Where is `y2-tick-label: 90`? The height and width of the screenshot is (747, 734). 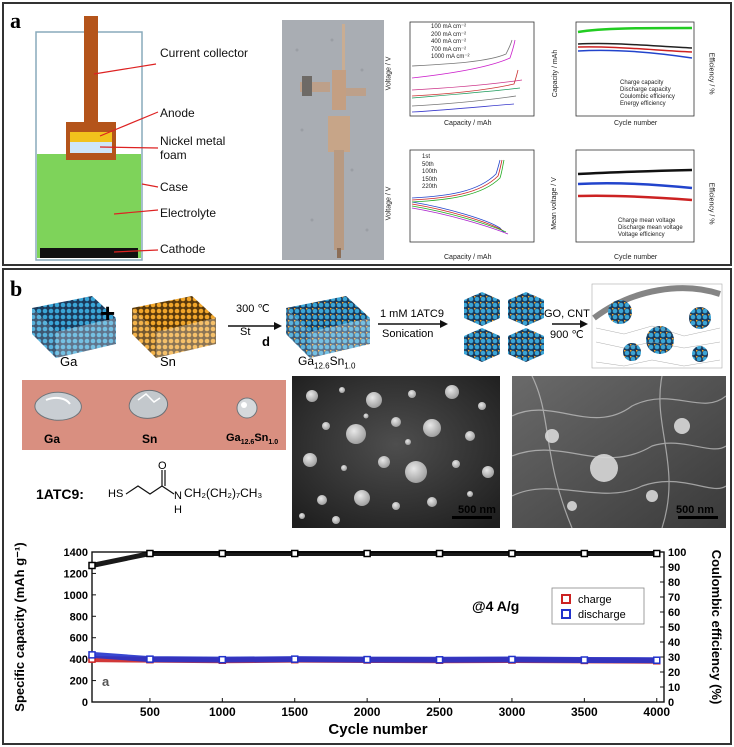 y2-tick-label: 90 is located at coordinates (674, 568).